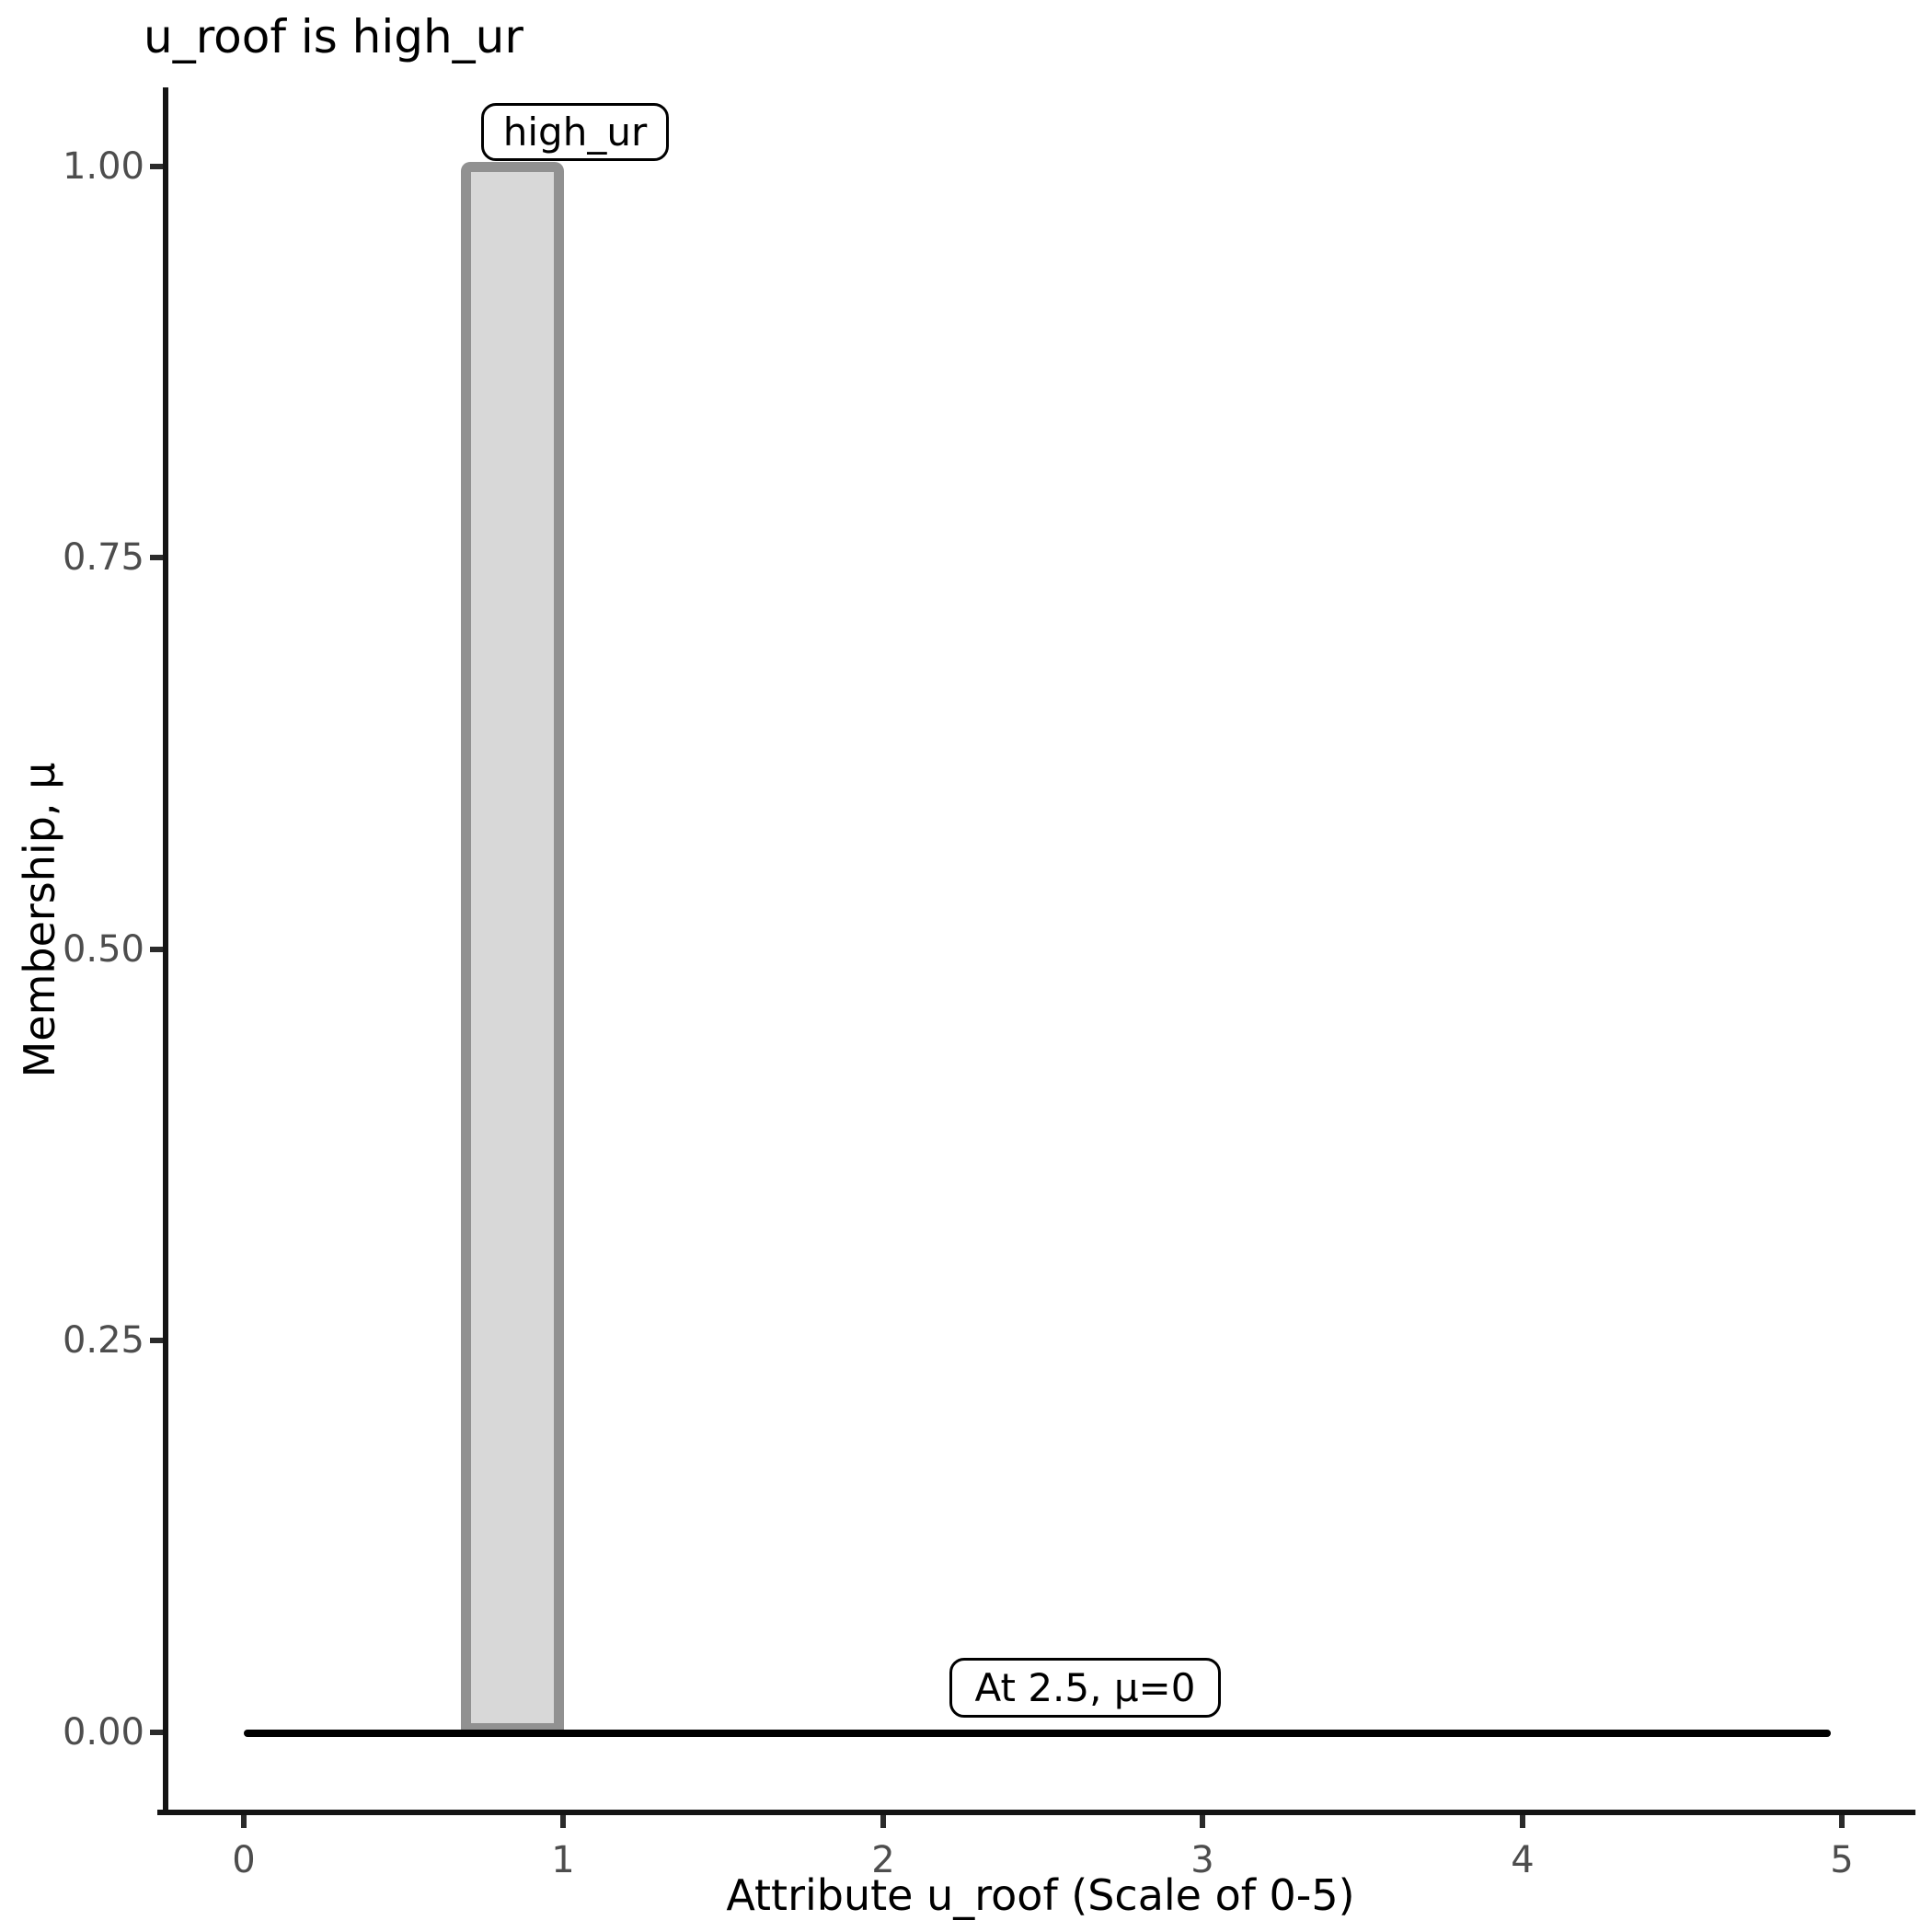  What do you see at coordinates (1036, 1812) in the screenshot?
I see `x-axis-line` at bounding box center [1036, 1812].